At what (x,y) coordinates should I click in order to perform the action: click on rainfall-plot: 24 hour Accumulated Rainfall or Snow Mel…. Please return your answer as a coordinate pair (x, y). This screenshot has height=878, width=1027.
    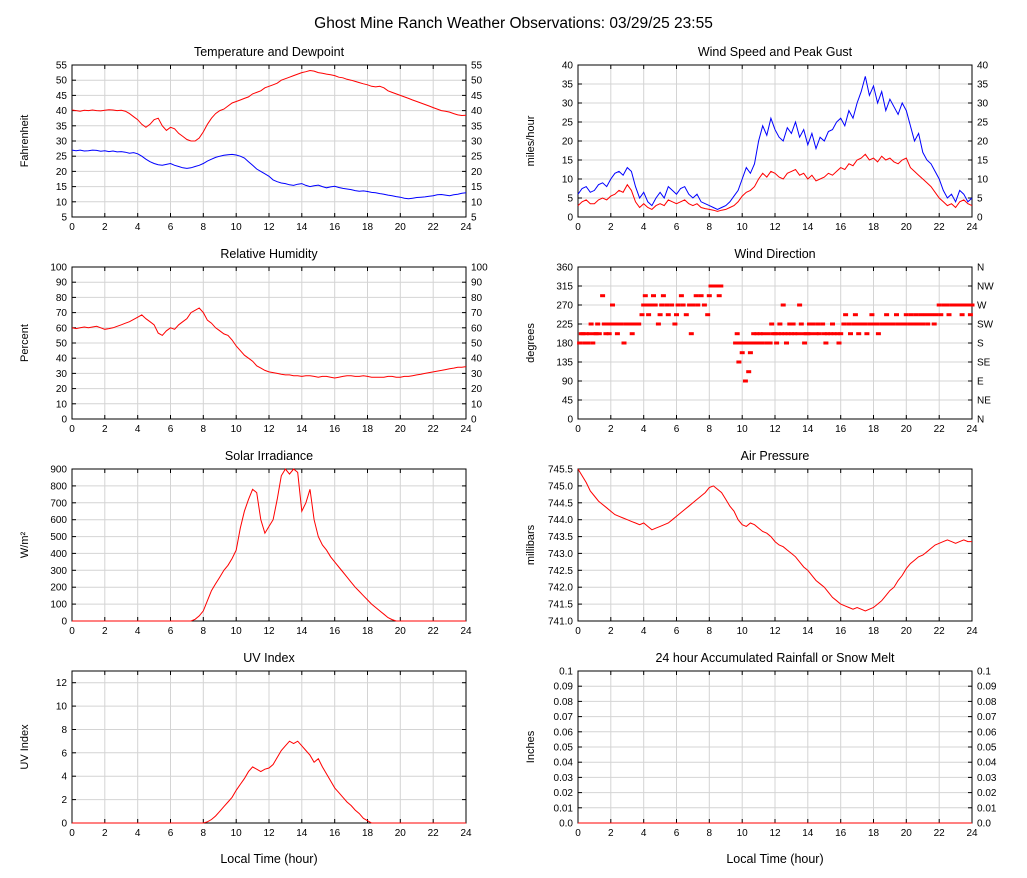
    Looking at the image, I should click on (761, 758).